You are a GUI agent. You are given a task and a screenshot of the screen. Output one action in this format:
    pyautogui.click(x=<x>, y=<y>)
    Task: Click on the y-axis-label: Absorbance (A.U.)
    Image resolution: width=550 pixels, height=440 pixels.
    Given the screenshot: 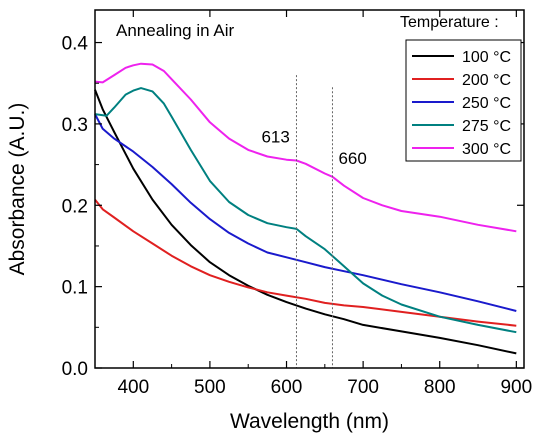 What is the action you would take?
    pyautogui.click(x=17, y=189)
    